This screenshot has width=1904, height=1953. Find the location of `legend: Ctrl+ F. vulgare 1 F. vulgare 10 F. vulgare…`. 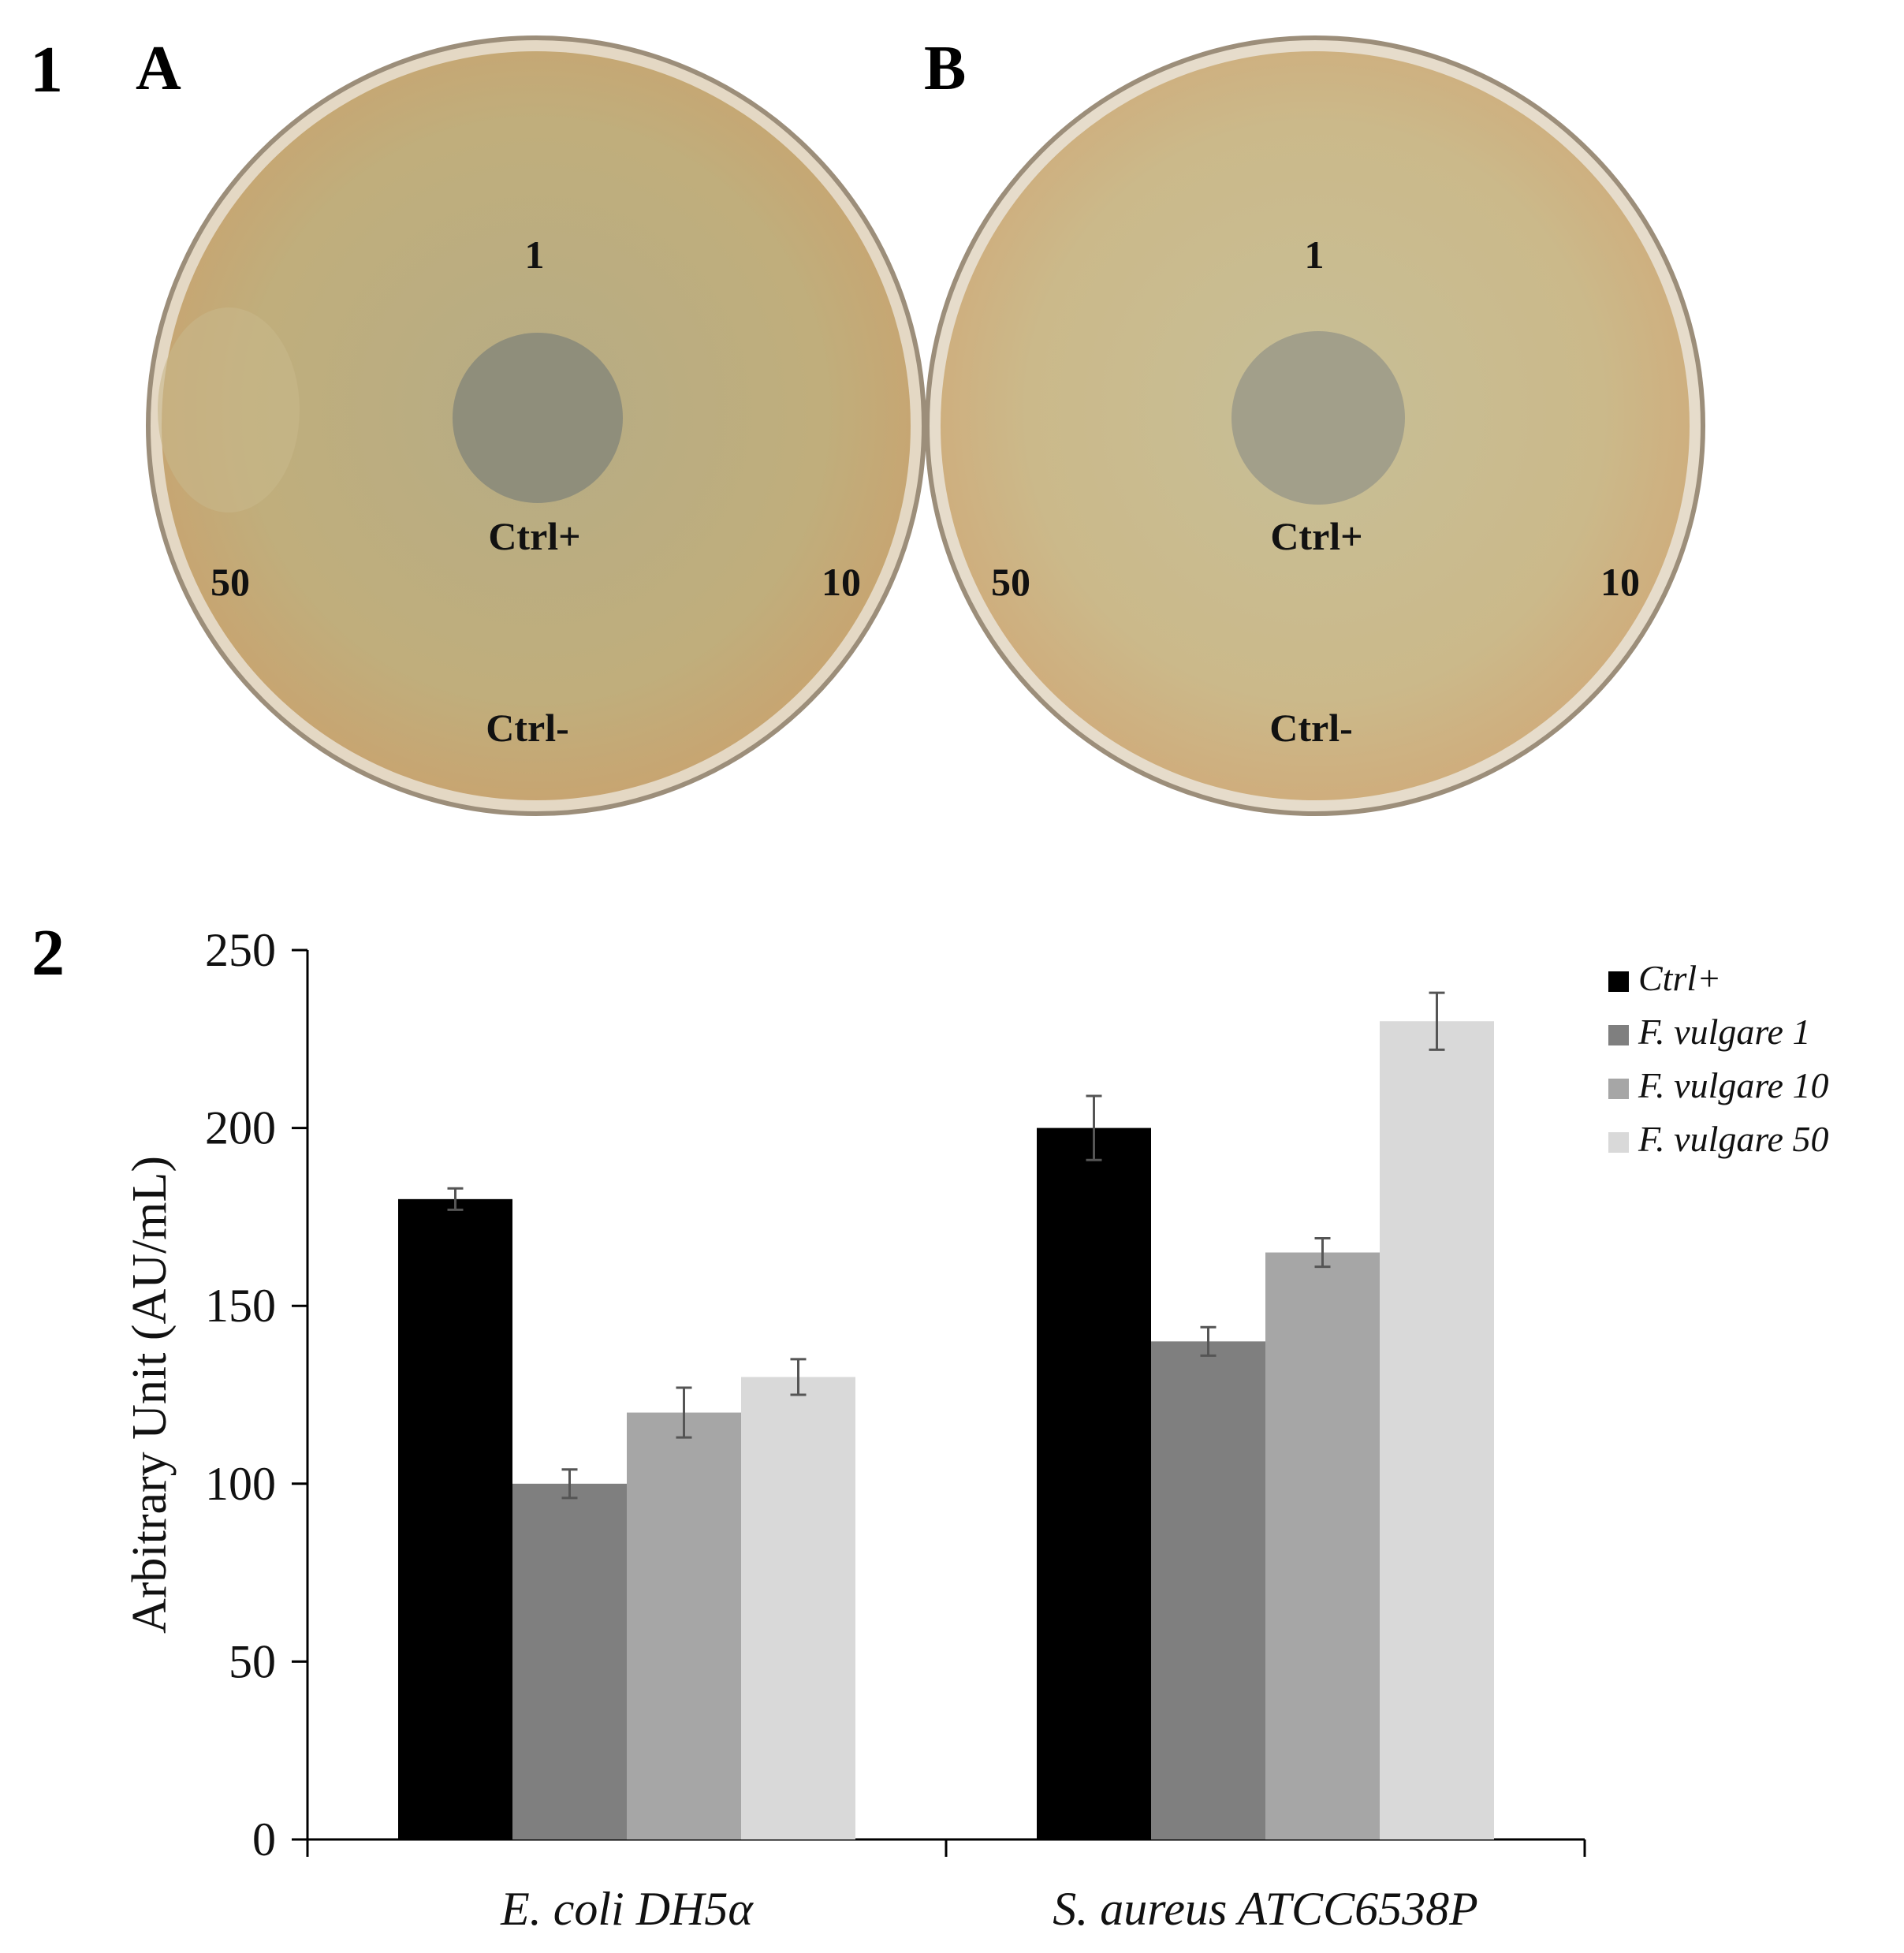

legend: Ctrl+ F. vulgare 1 F. vulgare 10 F. vulgare… is located at coordinates (1718, 1058).